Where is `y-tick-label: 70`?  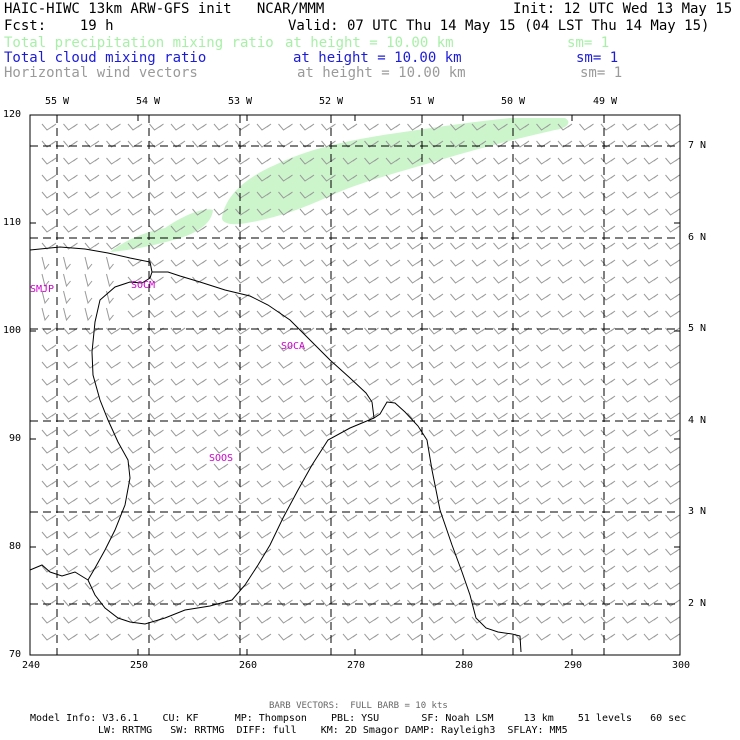
y-tick-label: 70 is located at coordinates (15, 654).